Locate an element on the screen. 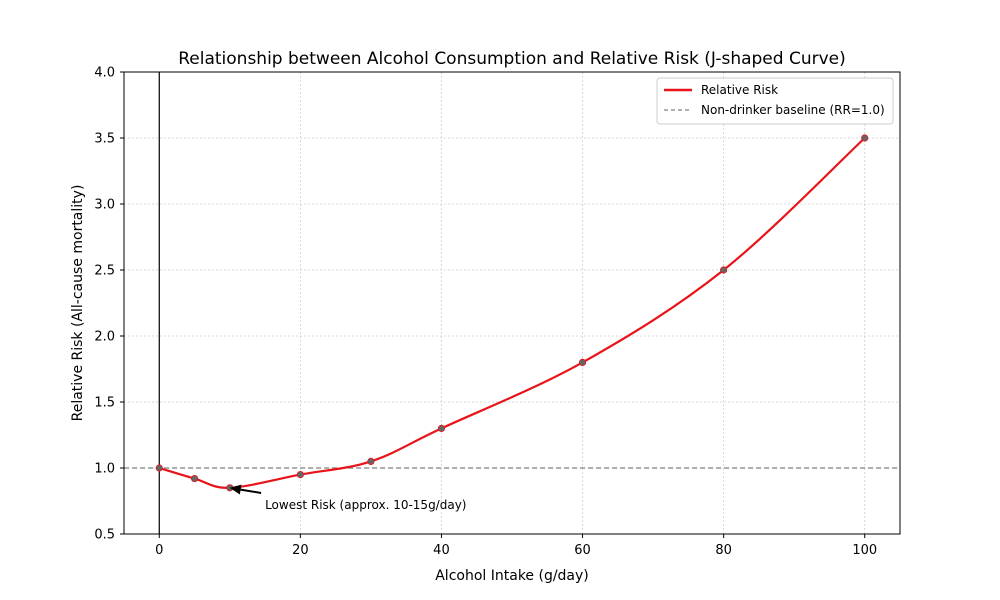 This screenshot has width=1000, height=600. y-tick-label: 2.5 is located at coordinates (104, 271).